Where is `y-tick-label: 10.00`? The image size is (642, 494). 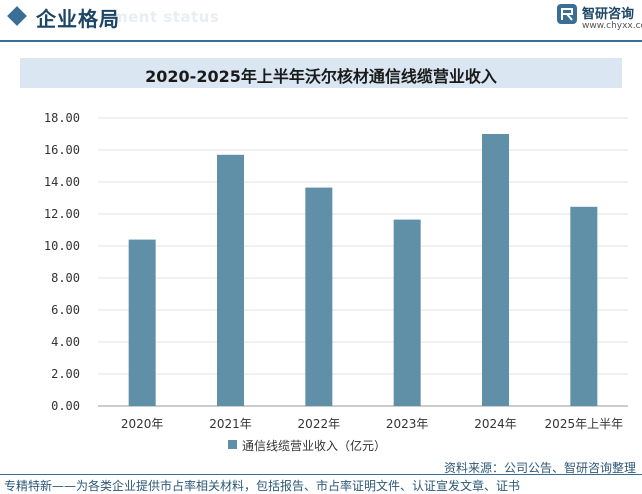 y-tick-label: 10.00 is located at coordinates (62, 246).